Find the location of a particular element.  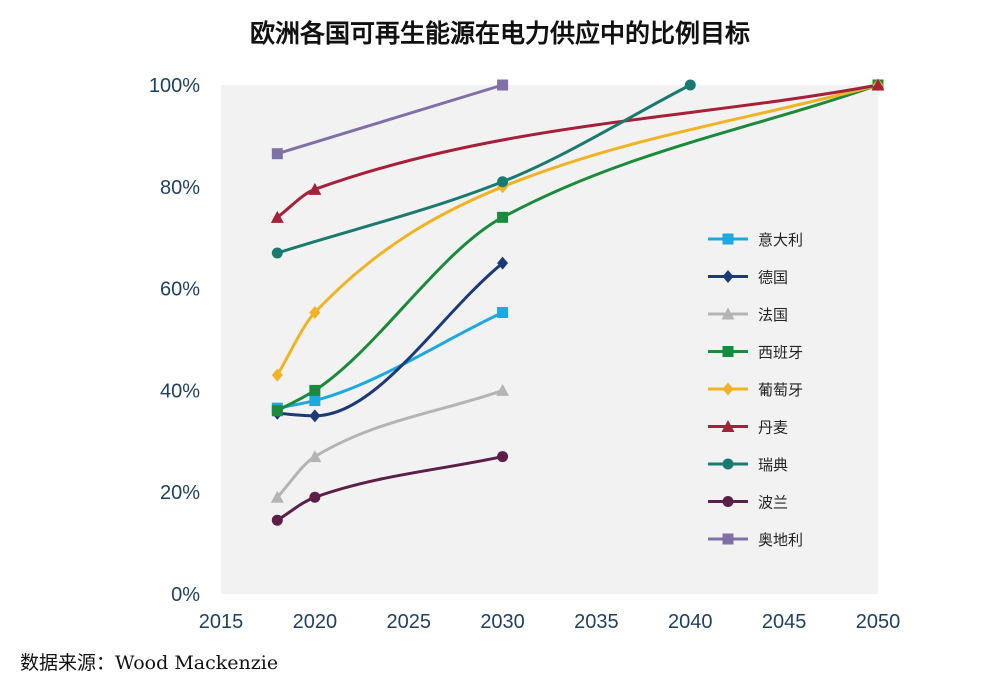

y-axis-ticks: 0% 20% 40% 60% 80% 100% is located at coordinates (174, 340).